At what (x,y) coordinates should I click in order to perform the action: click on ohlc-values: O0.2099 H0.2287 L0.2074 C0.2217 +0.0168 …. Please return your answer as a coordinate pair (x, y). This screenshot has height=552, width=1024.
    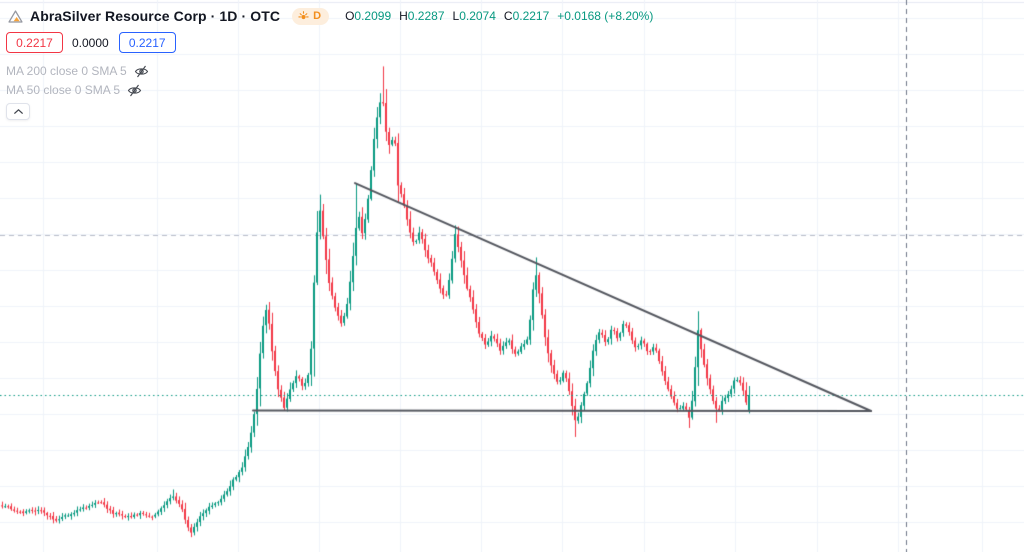
    Looking at the image, I should click on (499, 16).